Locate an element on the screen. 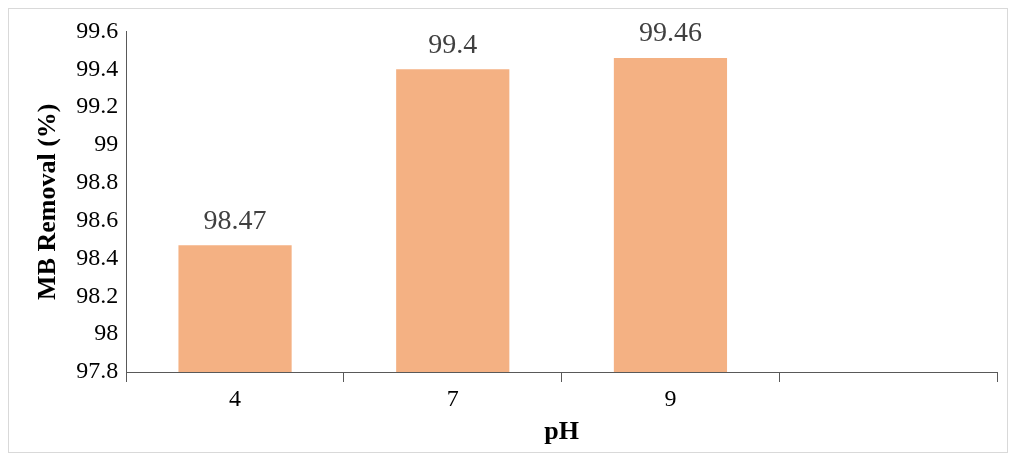 This screenshot has width=1017, height=461. x-tick-label: 4 is located at coordinates (235, 397).